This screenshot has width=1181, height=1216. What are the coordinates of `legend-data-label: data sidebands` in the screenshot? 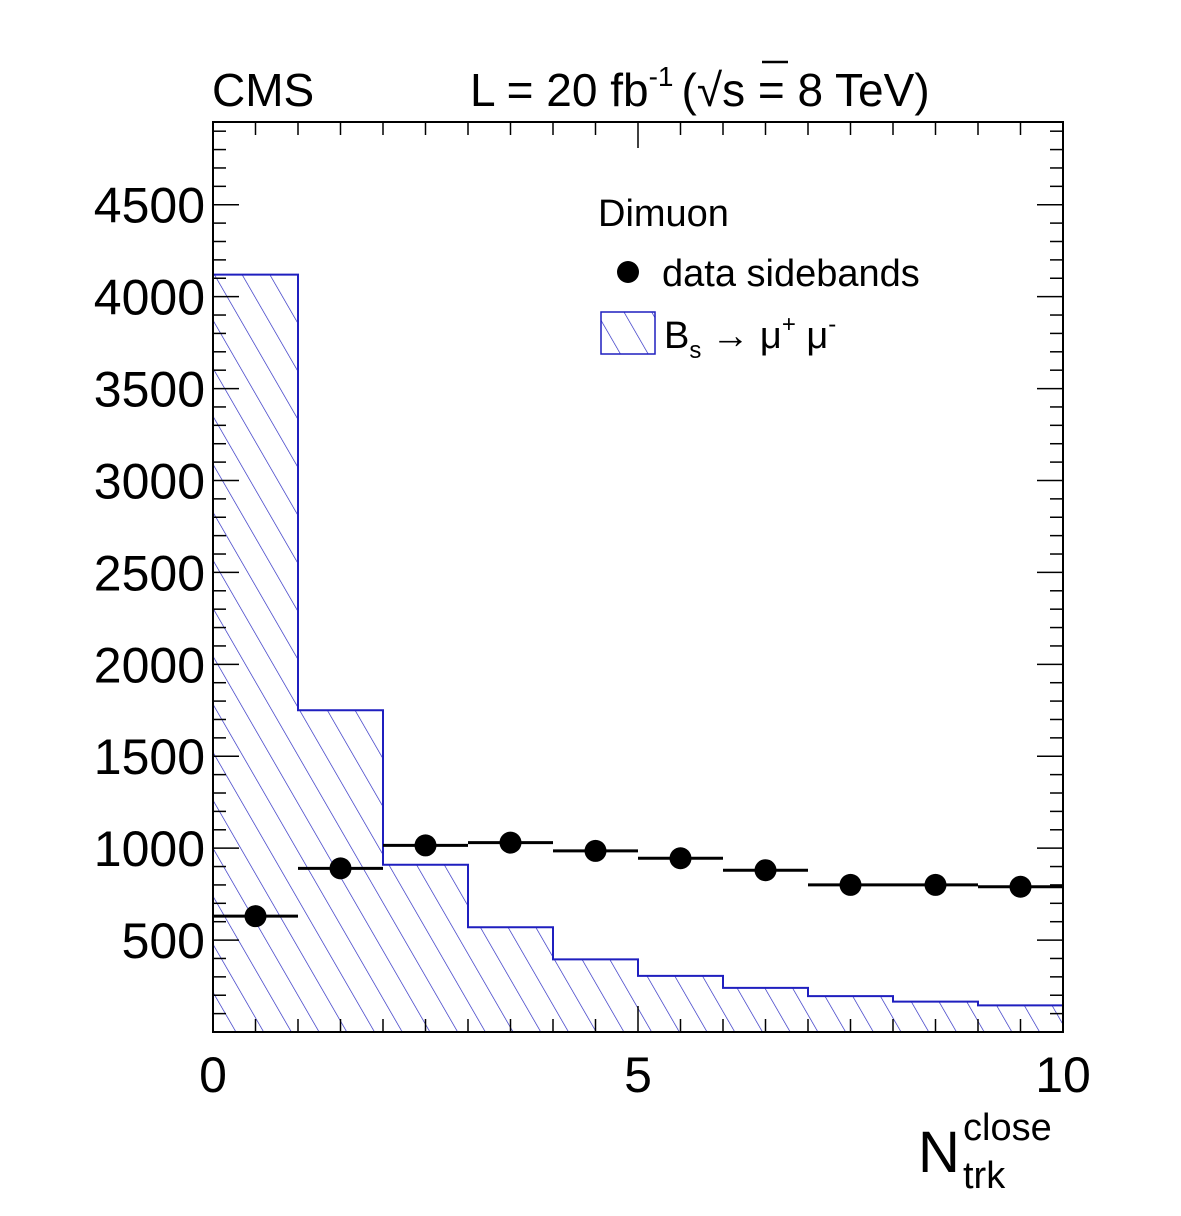 It's located at (791, 274).